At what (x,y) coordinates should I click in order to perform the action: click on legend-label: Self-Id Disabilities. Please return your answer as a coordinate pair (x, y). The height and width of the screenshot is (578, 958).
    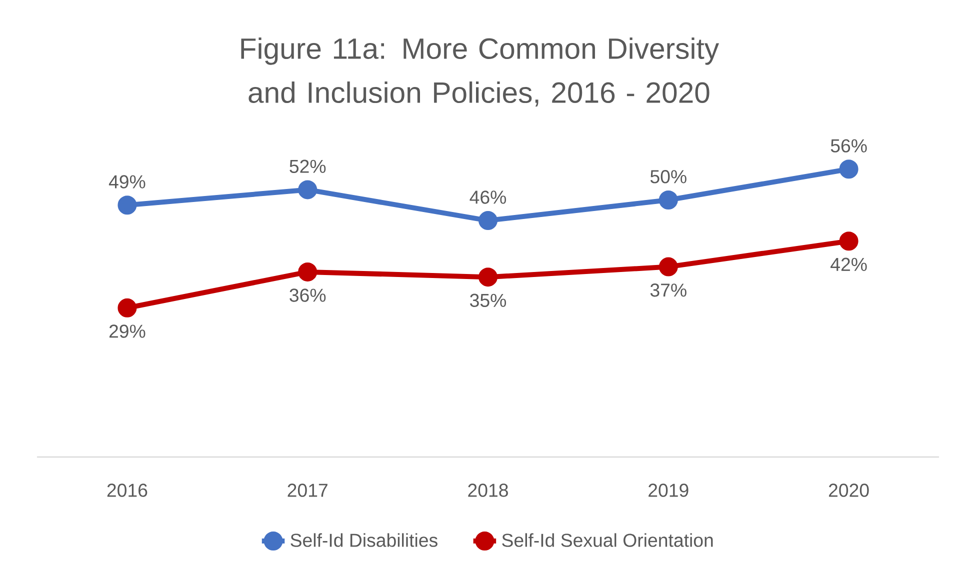
    Looking at the image, I should click on (364, 540).